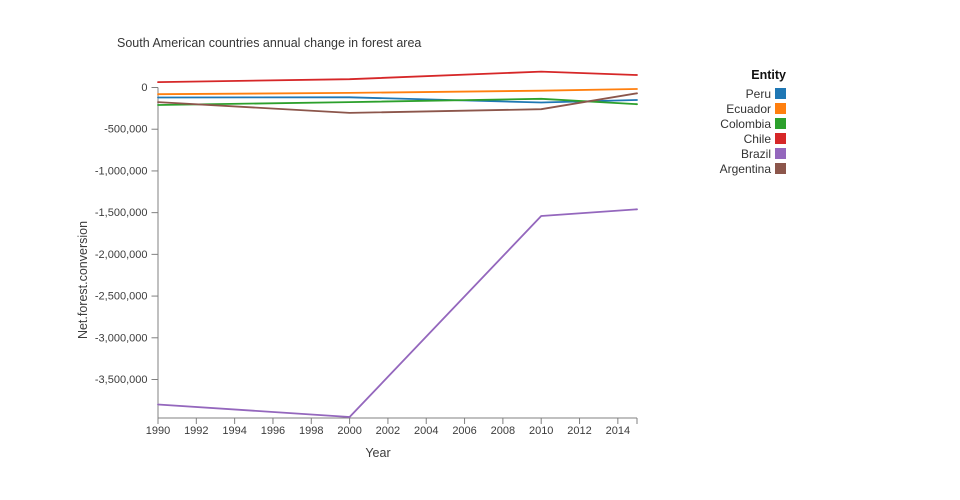  Describe the element at coordinates (196, 431) in the screenshot. I see `x-tick-label: 1992` at that location.